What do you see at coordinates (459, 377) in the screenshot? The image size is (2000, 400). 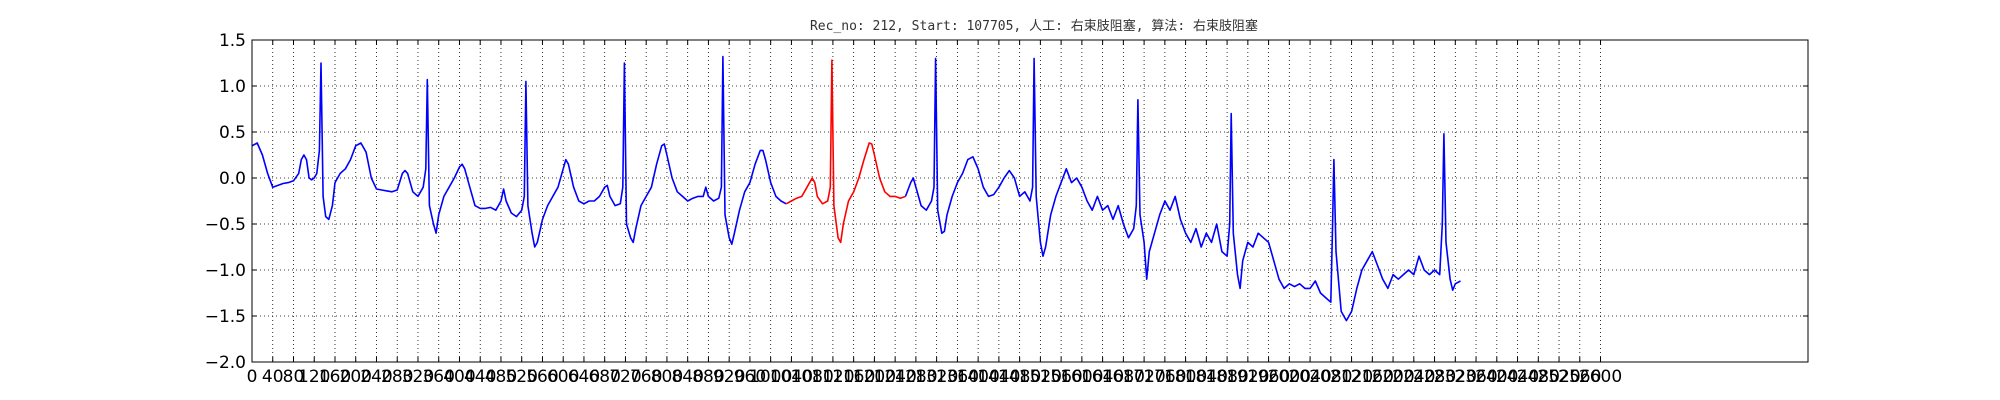 I see `x-tick-label: 400` at bounding box center [459, 377].